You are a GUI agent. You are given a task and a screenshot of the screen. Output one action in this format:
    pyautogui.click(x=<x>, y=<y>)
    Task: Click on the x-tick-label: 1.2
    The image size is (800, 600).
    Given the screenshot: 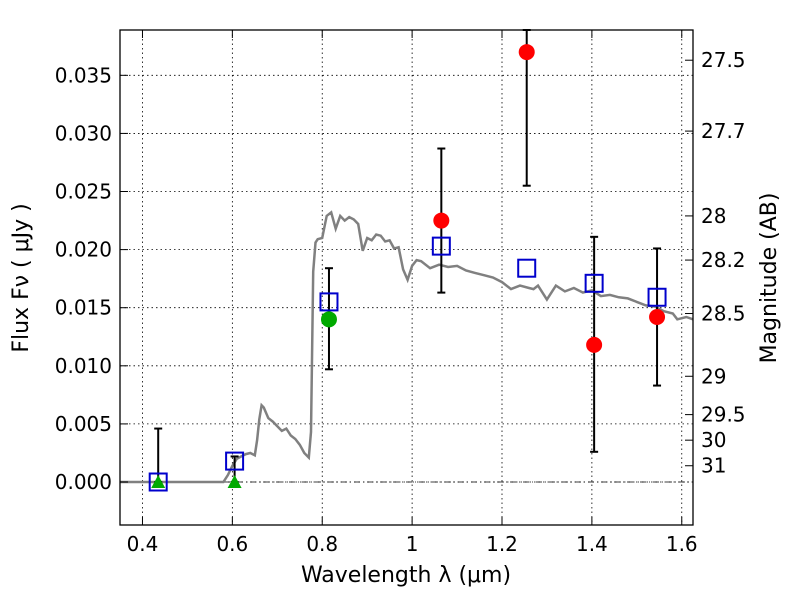 What is the action you would take?
    pyautogui.click(x=502, y=544)
    